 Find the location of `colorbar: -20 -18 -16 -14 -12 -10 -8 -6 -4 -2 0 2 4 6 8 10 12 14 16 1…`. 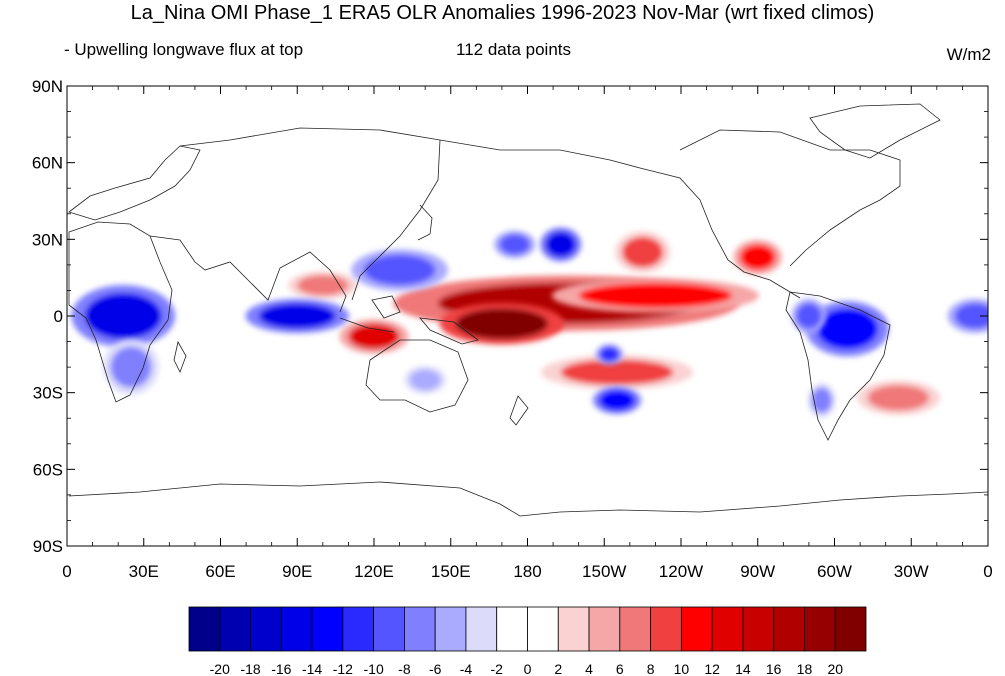

colorbar: -20 -18 -16 -14 -12 -10 -8 -6 -4 -2 0 2 4 6 8 10 12 14 16 1… is located at coordinates (527, 641).